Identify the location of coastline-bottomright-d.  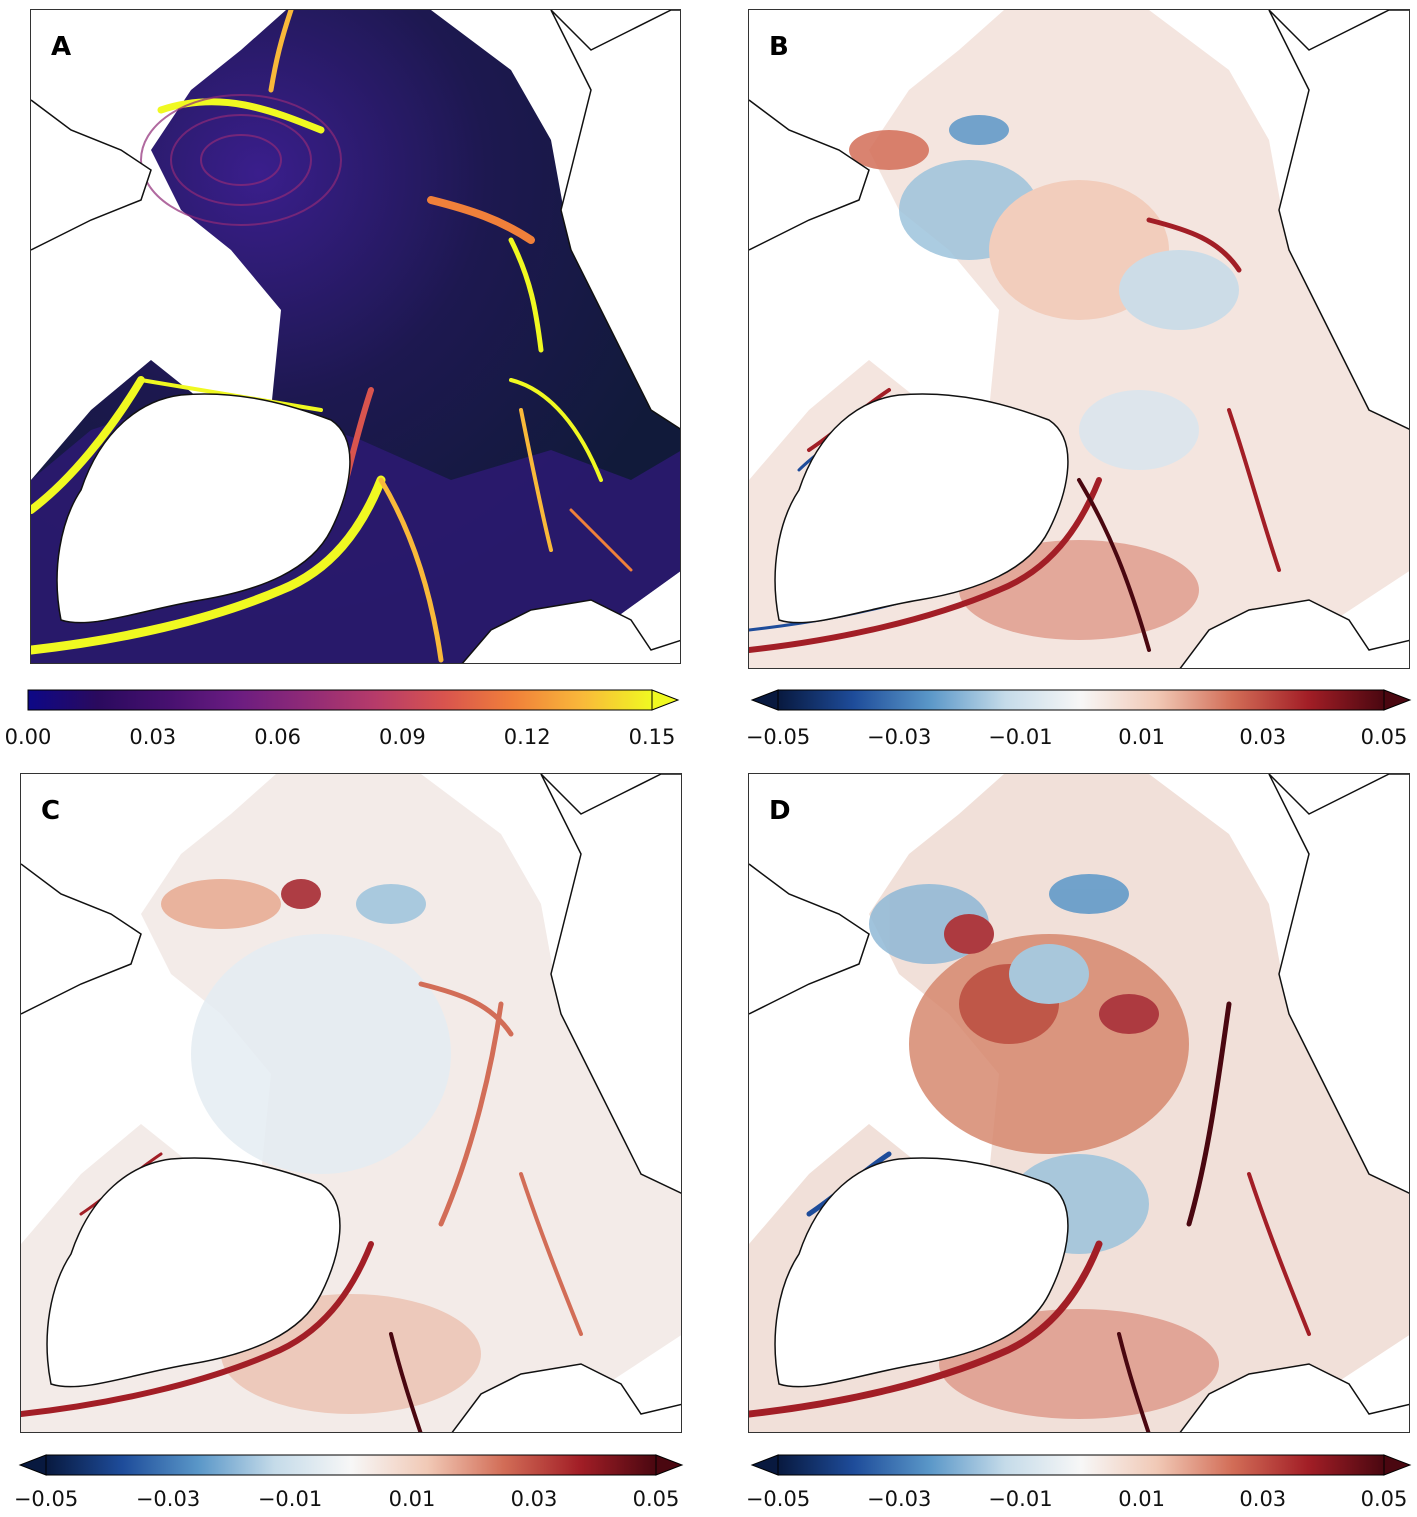
(1294, 1397).